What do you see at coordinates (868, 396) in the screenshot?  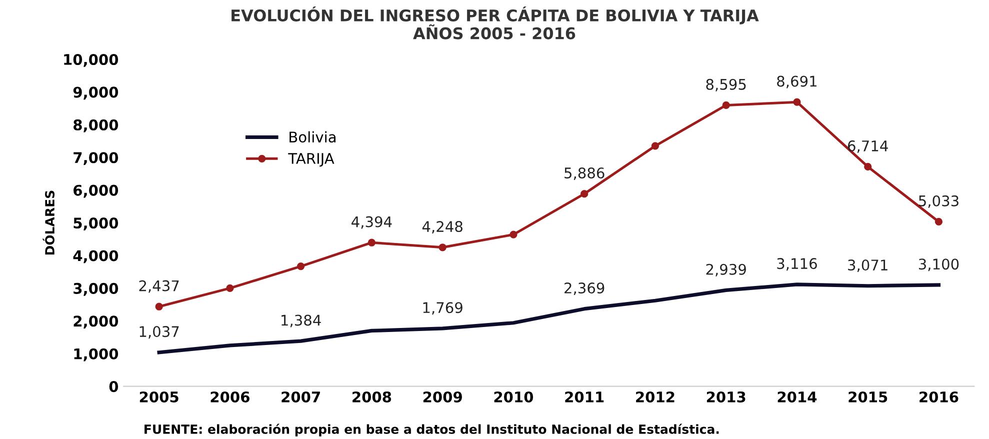 I see `x-tick-label: 2015` at bounding box center [868, 396].